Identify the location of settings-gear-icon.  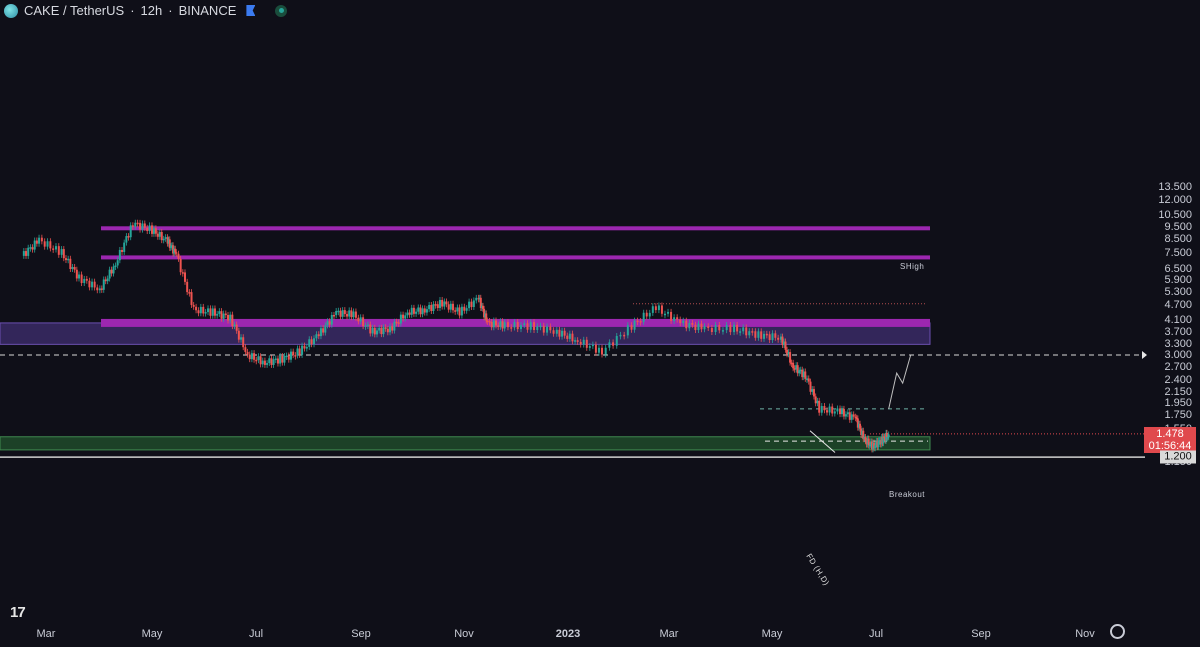
(1117, 631).